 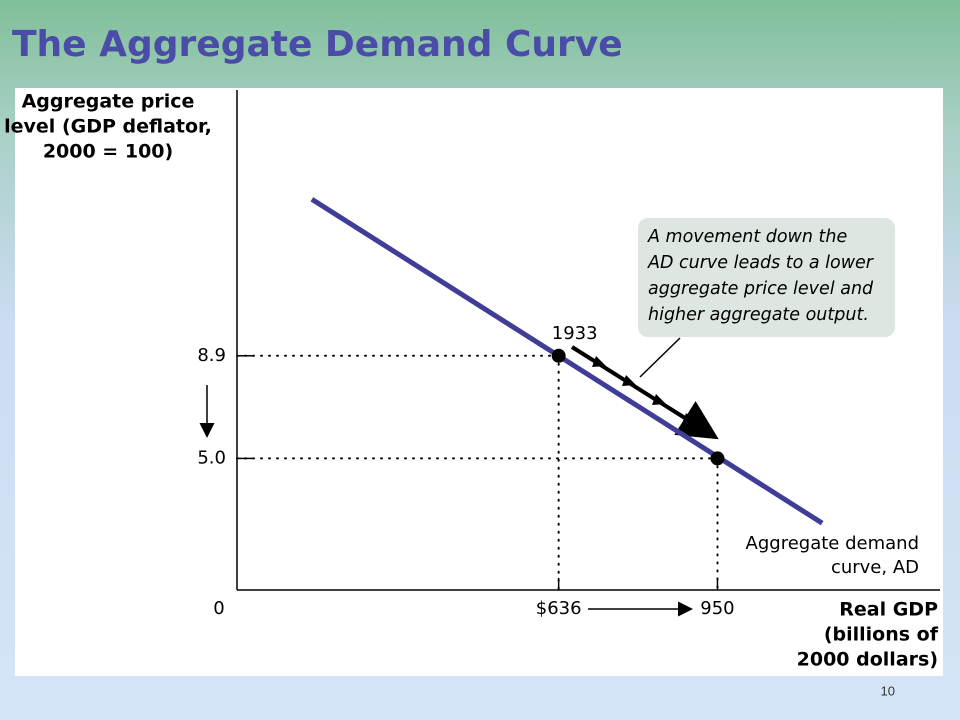 What do you see at coordinates (211, 457) in the screenshot?
I see `y-tick-label: 5.0` at bounding box center [211, 457].